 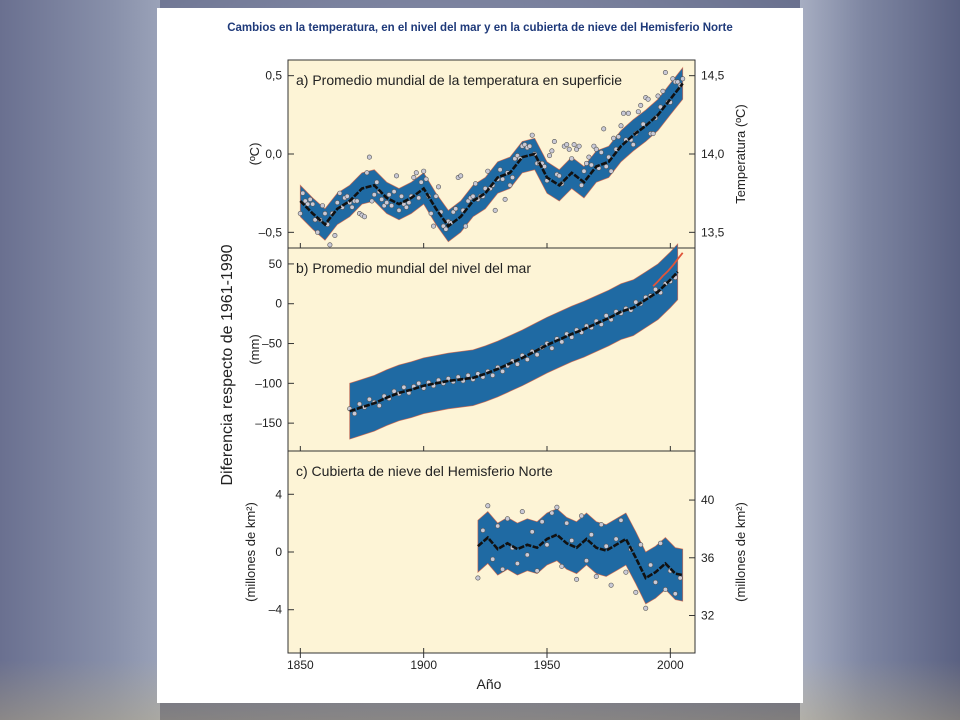 What do you see at coordinates (708, 558) in the screenshot?
I see `y-right-tick-label: 36` at bounding box center [708, 558].